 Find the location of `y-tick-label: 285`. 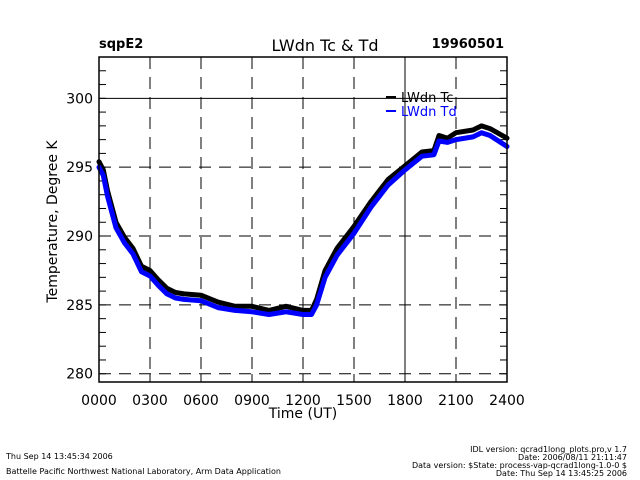

y-tick-label: 285 is located at coordinates (79, 306).